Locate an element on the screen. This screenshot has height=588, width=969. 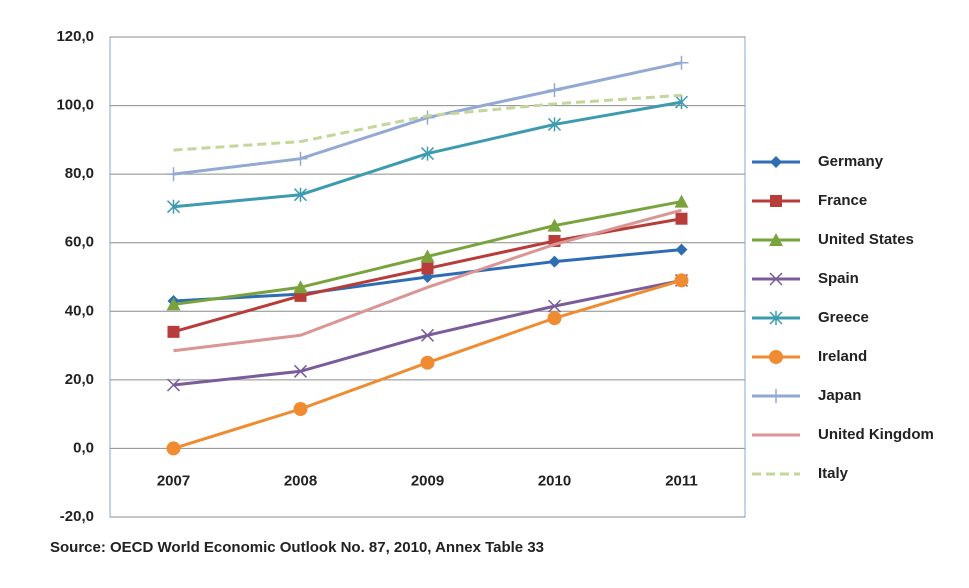
x-tick-label: 2010 is located at coordinates (554, 480).